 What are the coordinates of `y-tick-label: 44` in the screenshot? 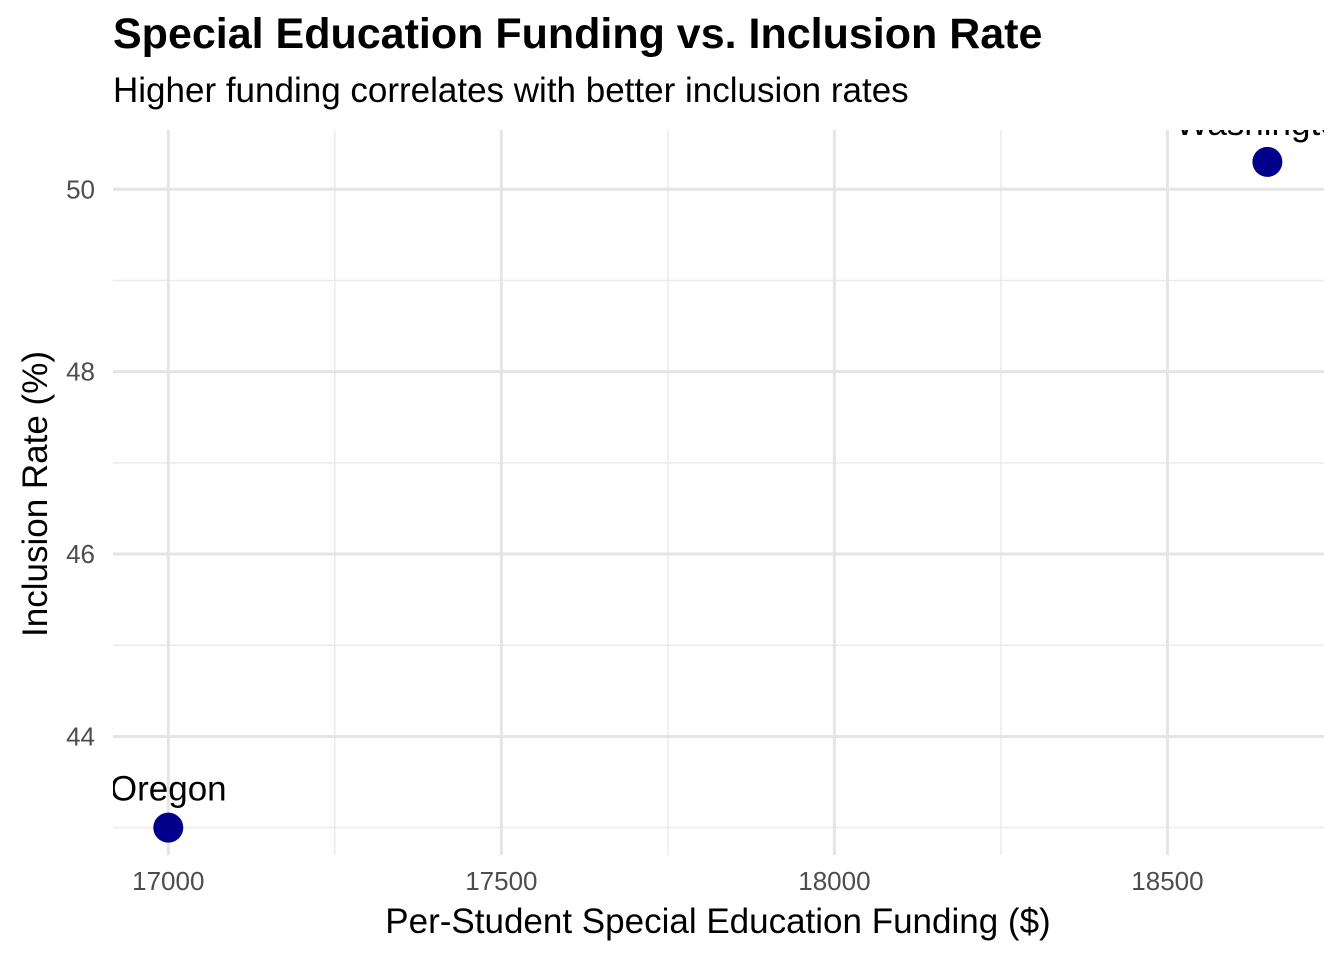 It's located at (80, 736).